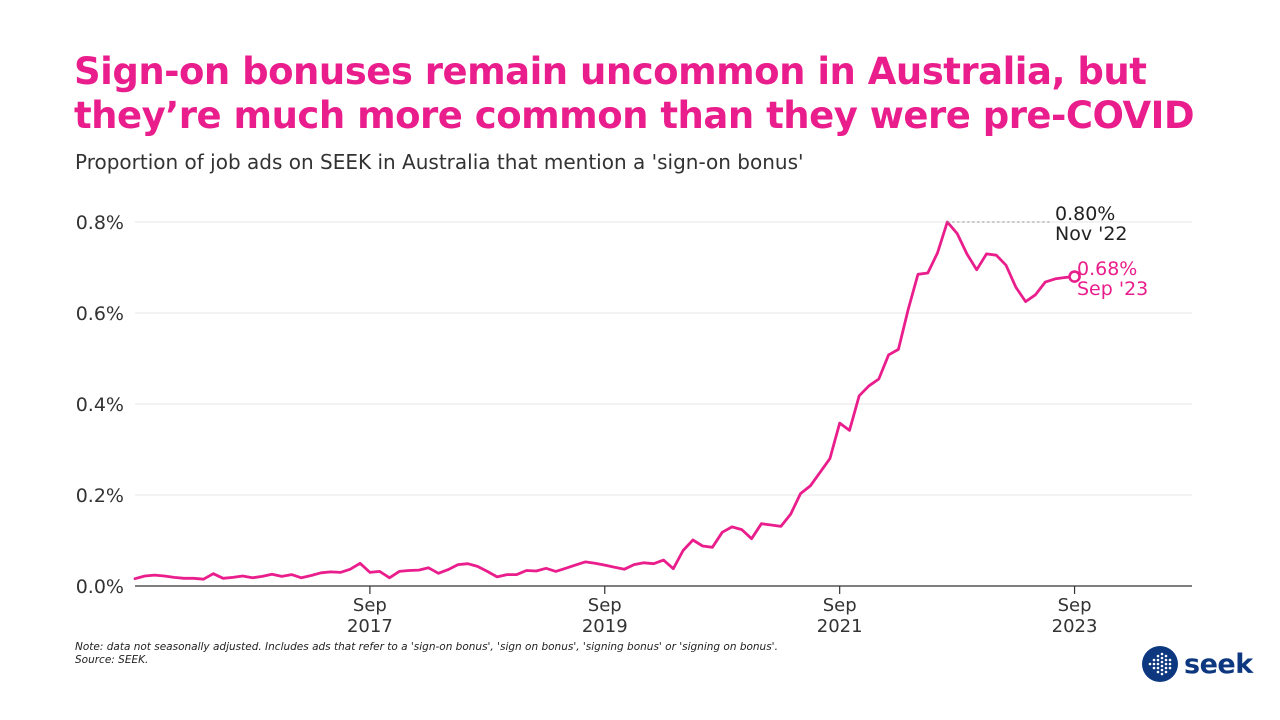 This screenshot has width=1280, height=720. What do you see at coordinates (100, 496) in the screenshot?
I see `y-tick-label: 0.2%` at bounding box center [100, 496].